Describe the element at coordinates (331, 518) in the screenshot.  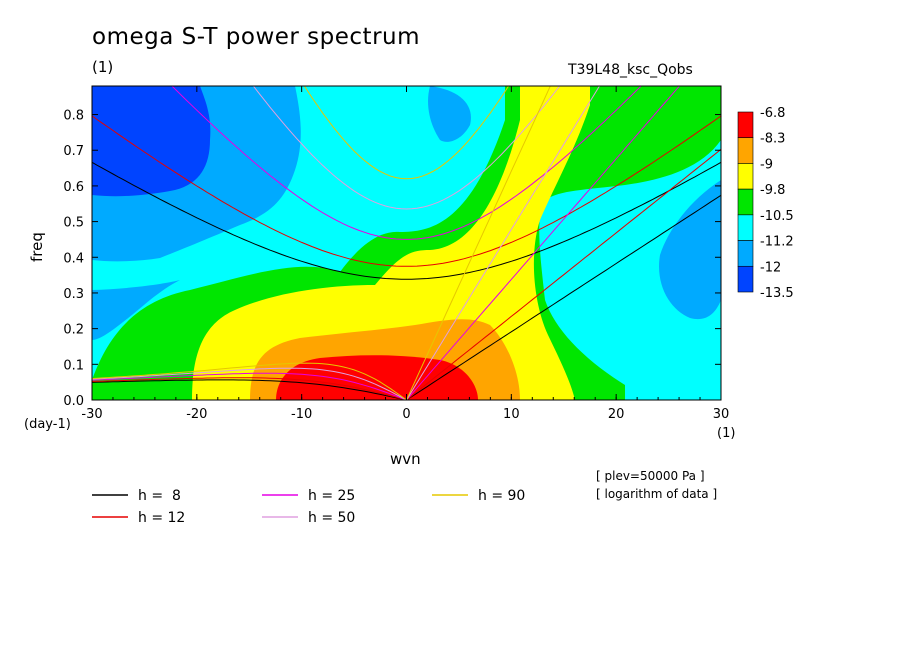
I see `legend-label: h = 50` at that location.